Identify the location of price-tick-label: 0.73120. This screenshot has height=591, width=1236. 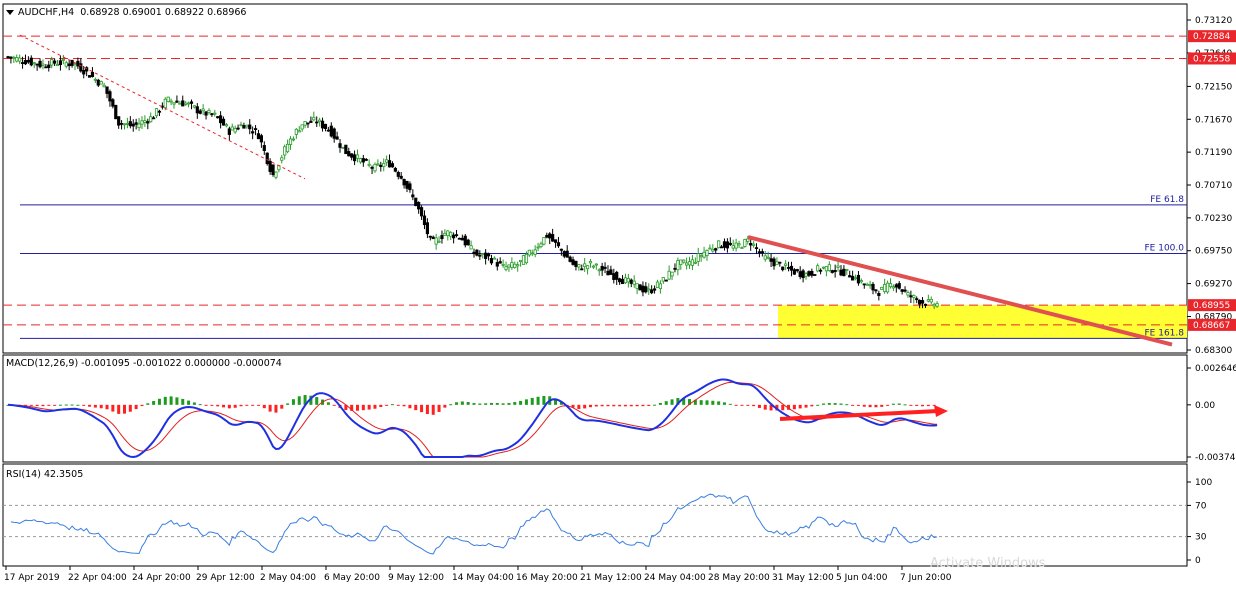
(1213, 21).